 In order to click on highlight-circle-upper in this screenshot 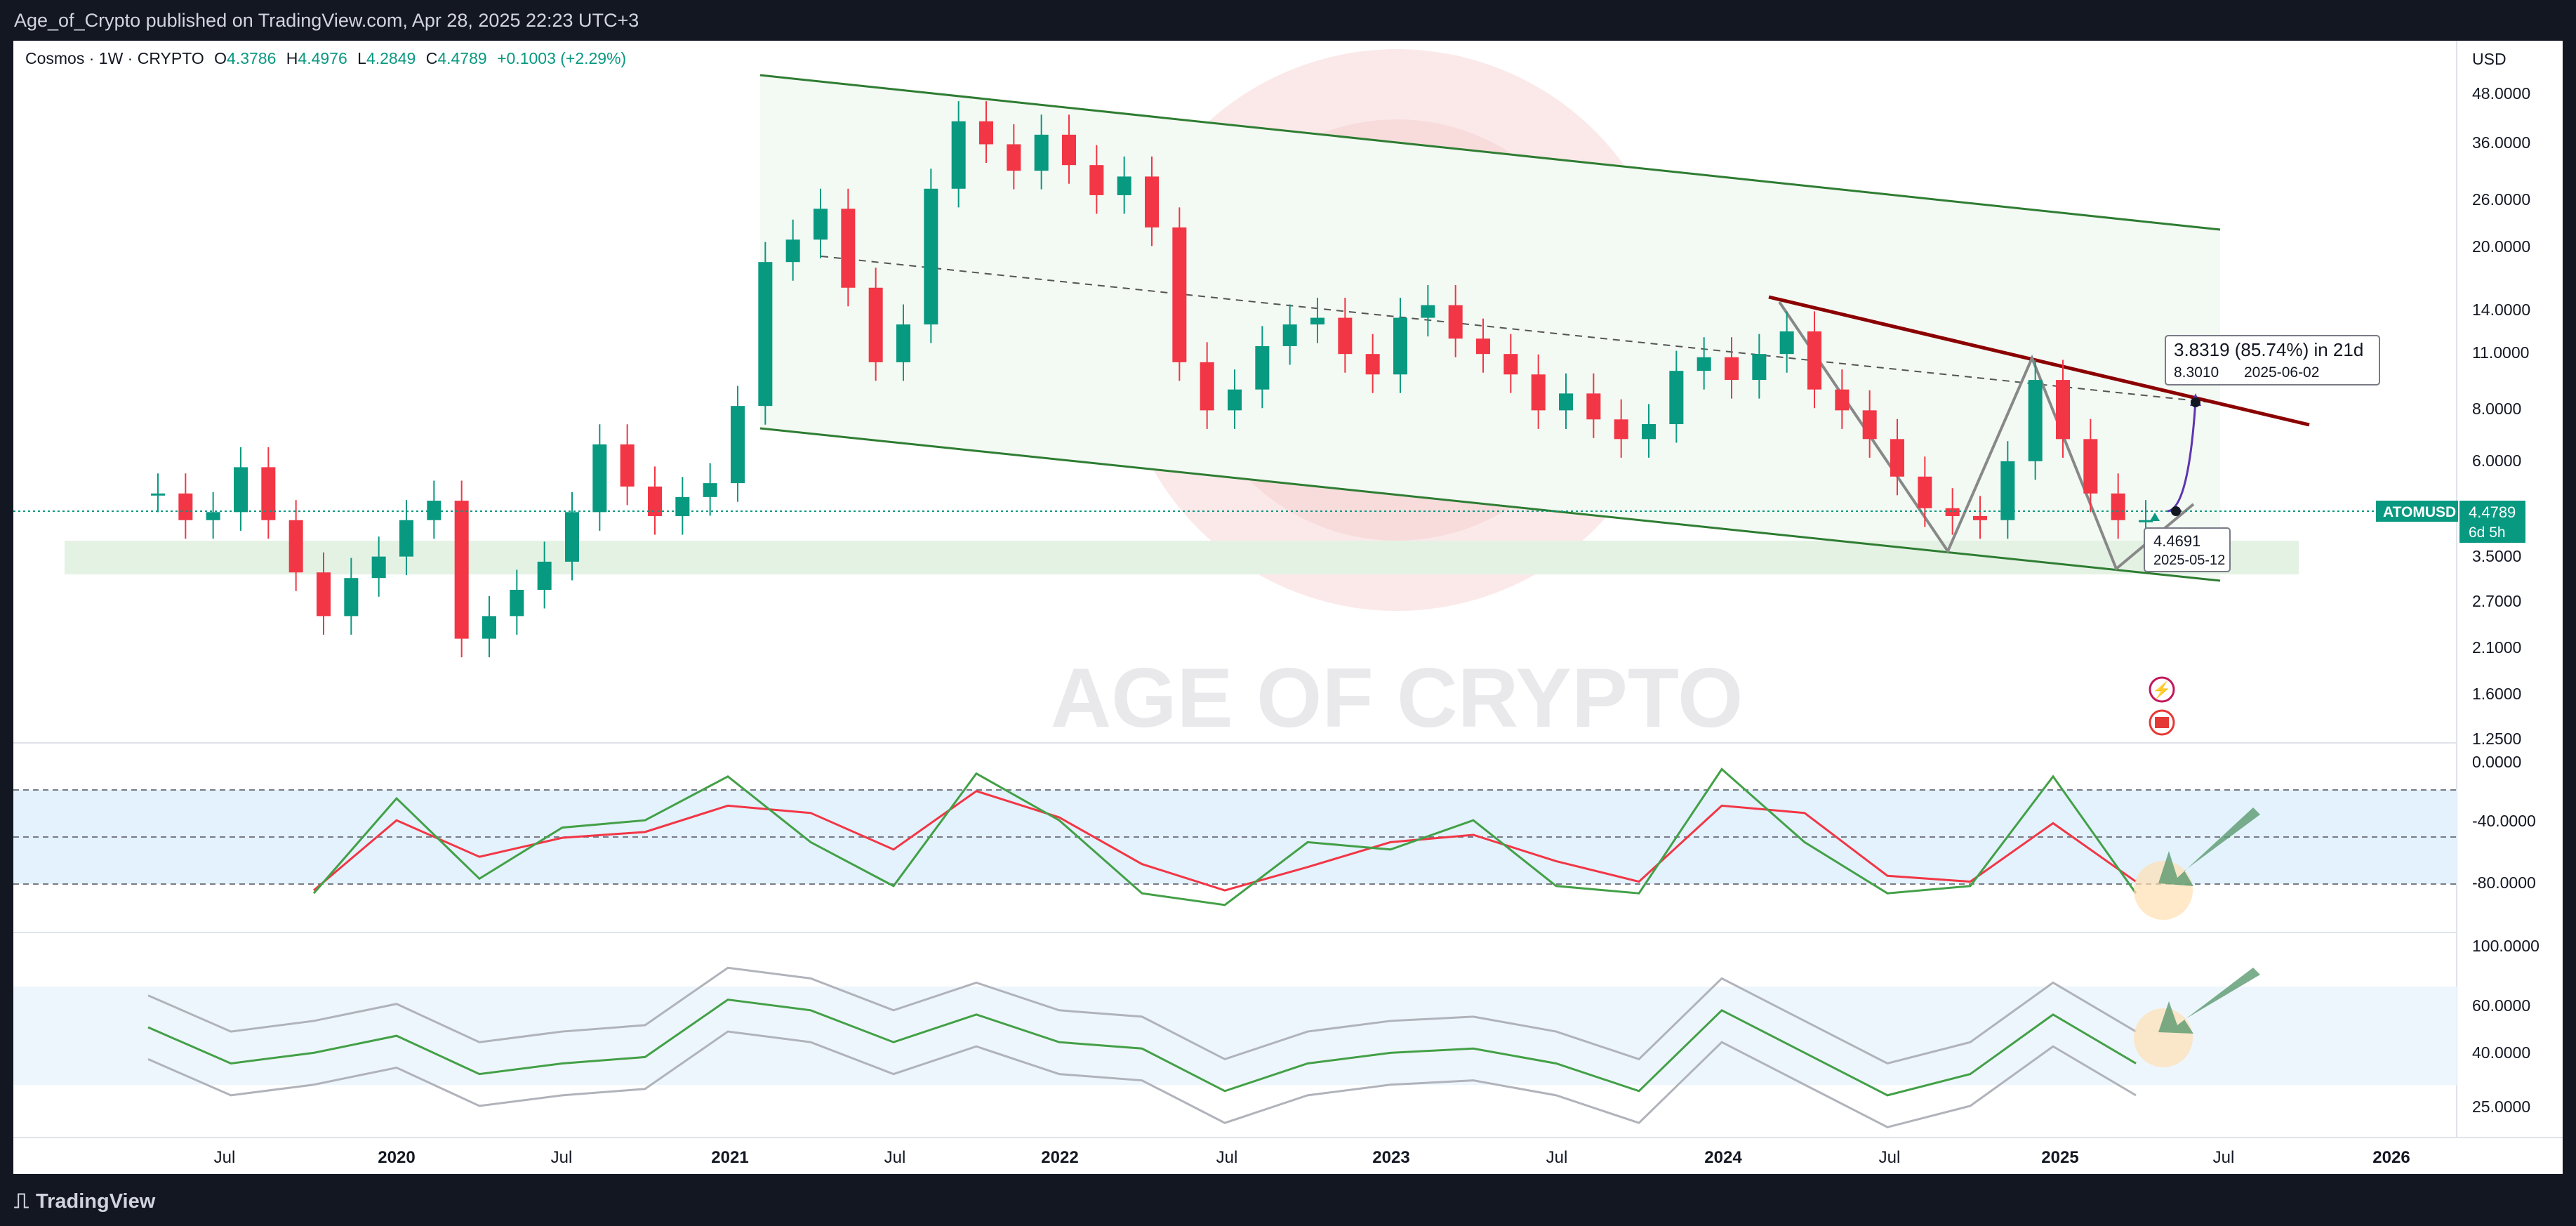, I will do `click(2163, 890)`.